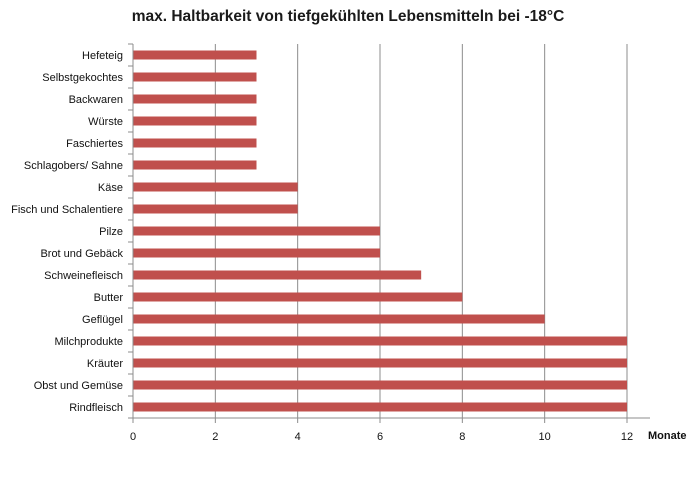 Image resolution: width=696 pixels, height=481 pixels. Describe the element at coordinates (96, 100) in the screenshot. I see `category-label: Backwaren` at that location.